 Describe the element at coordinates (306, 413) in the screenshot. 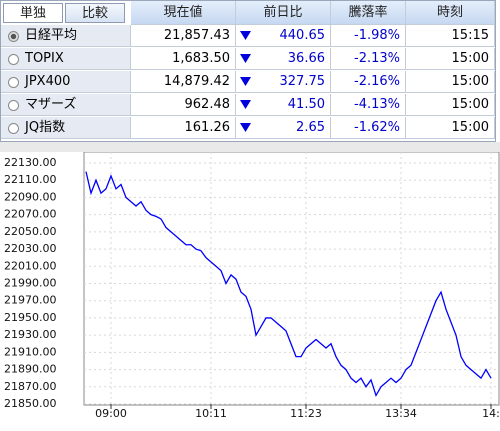

I see `x-tick-label: 11:23` at that location.